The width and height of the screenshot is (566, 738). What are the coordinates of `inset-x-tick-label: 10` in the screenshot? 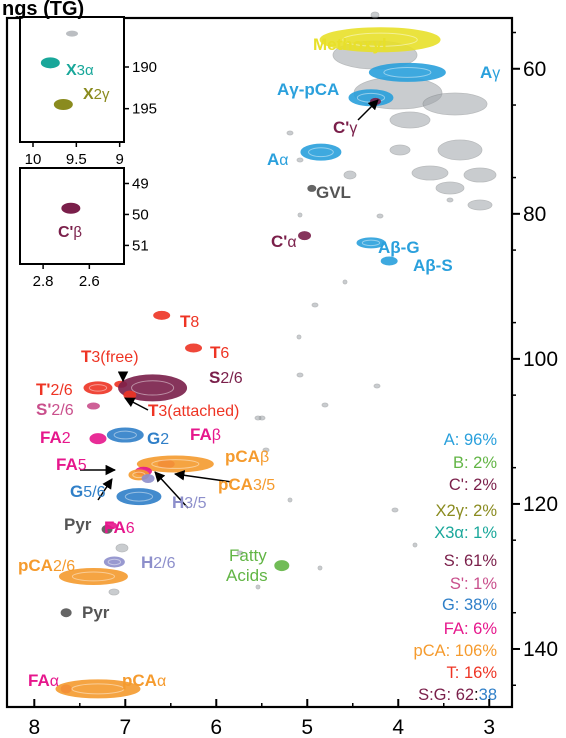 It's located at (33, 159).